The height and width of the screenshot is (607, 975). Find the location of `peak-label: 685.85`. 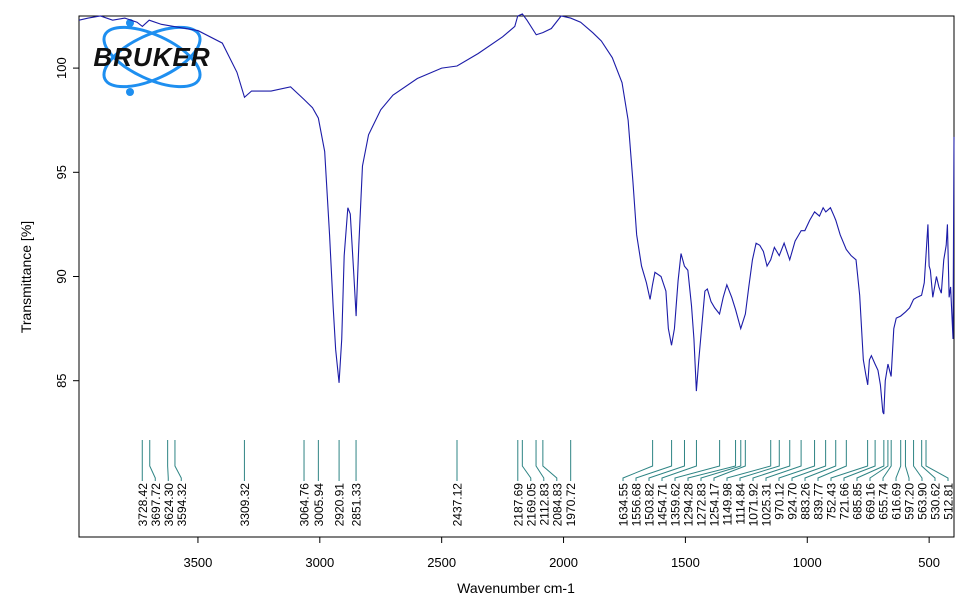

peak-label: 685.85 is located at coordinates (858, 501).